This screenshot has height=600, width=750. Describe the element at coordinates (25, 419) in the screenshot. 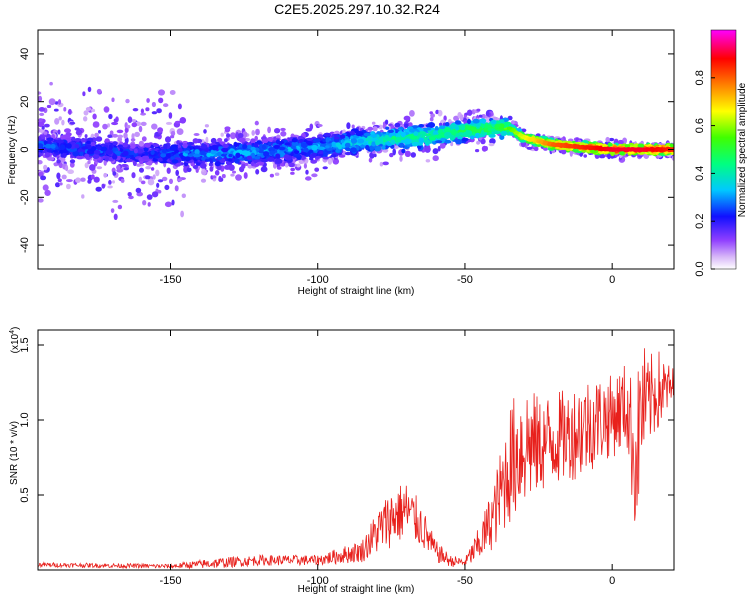

I see `y-tick-label: 1.0` at that location.